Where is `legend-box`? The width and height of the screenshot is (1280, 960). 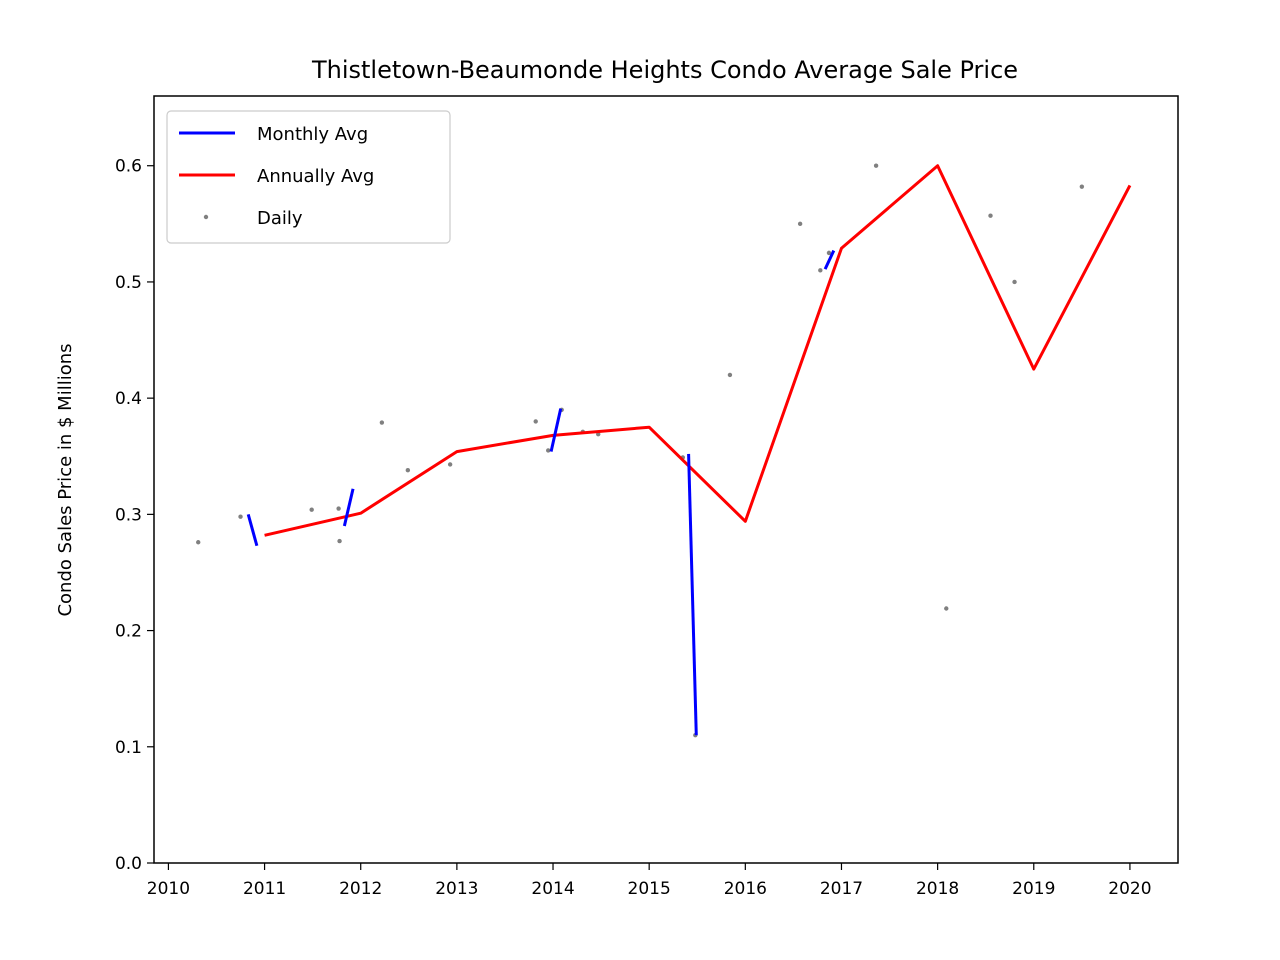 legend-box is located at coordinates (308, 177).